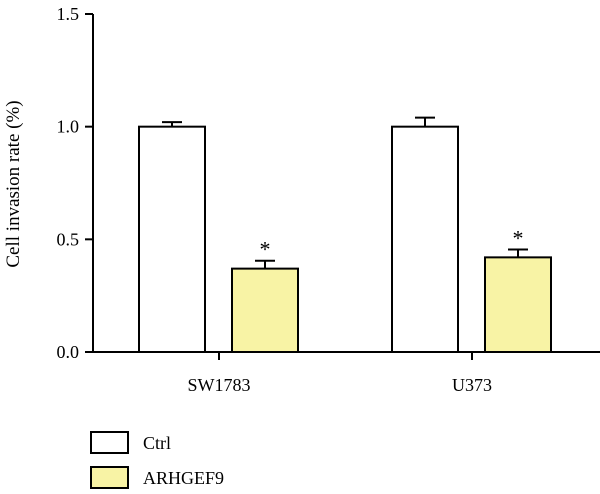 This screenshot has height=494, width=600. I want to click on legend: Ctrl ARHGEF9, so click(157, 460).